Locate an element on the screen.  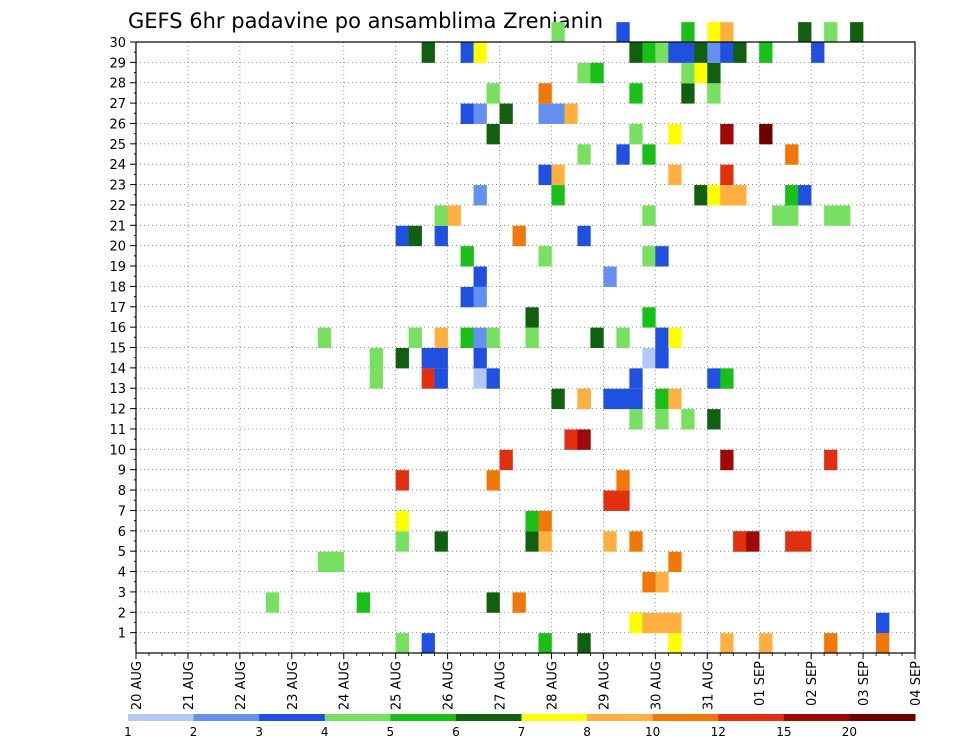
y-tick-label: 24 is located at coordinates (117, 165).